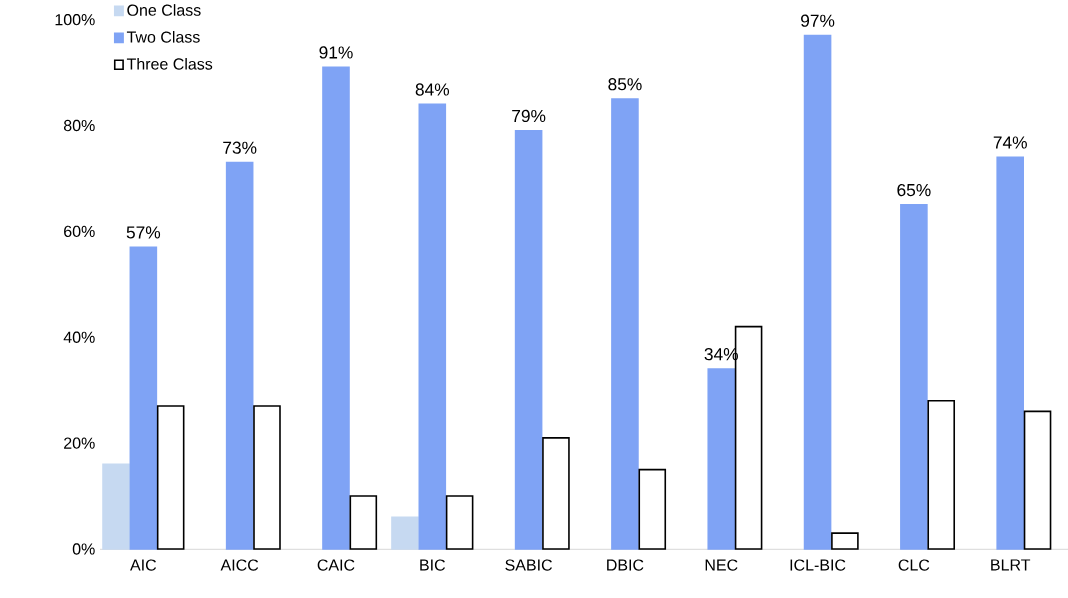 This screenshot has height=598, width=1068. I want to click on data-label: 84%, so click(432, 89).